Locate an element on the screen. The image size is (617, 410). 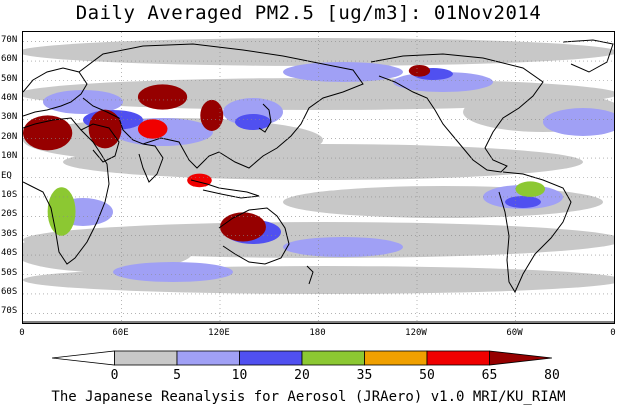
lat-tick-label: 70S is located at coordinates (9, 311).